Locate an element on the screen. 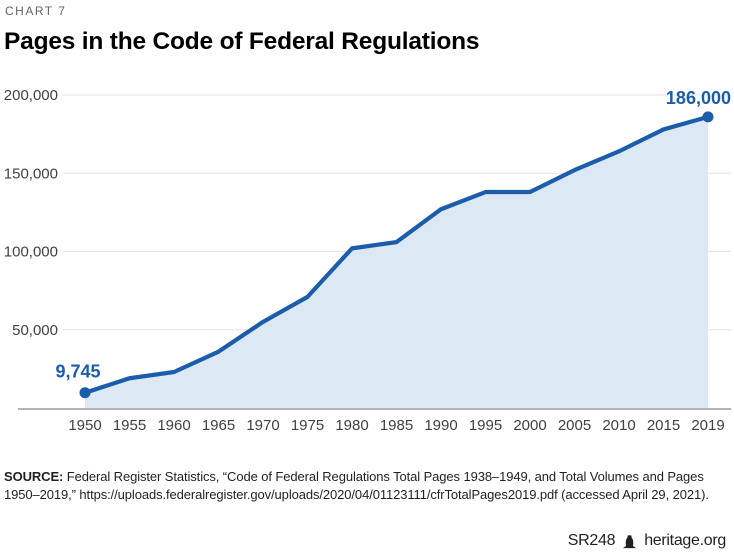  site-link: heritage.org is located at coordinates (685, 540).